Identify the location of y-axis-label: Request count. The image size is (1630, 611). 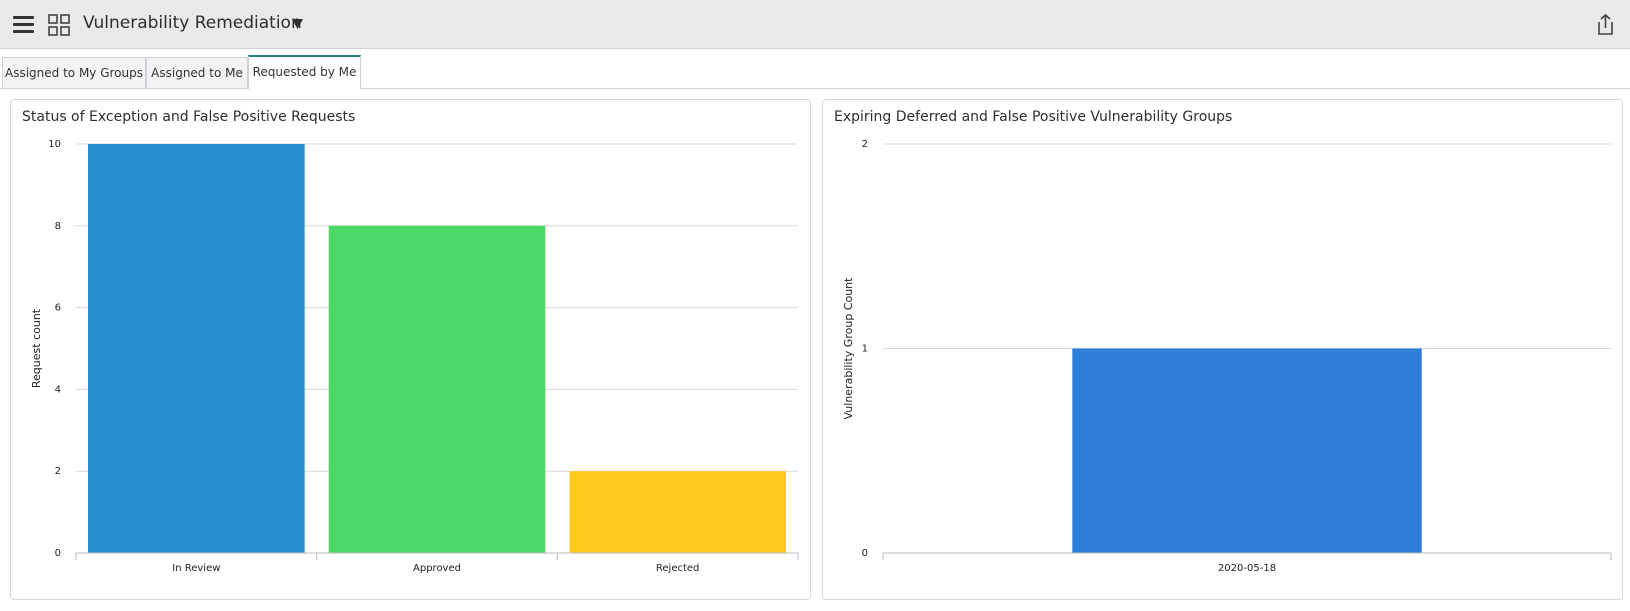
(36, 348).